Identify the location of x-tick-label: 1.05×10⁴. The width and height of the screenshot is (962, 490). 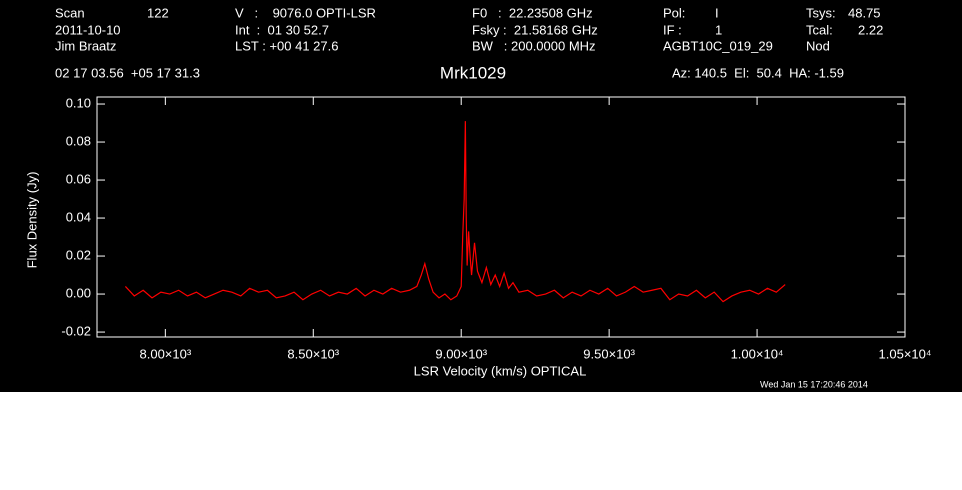
(905, 353).